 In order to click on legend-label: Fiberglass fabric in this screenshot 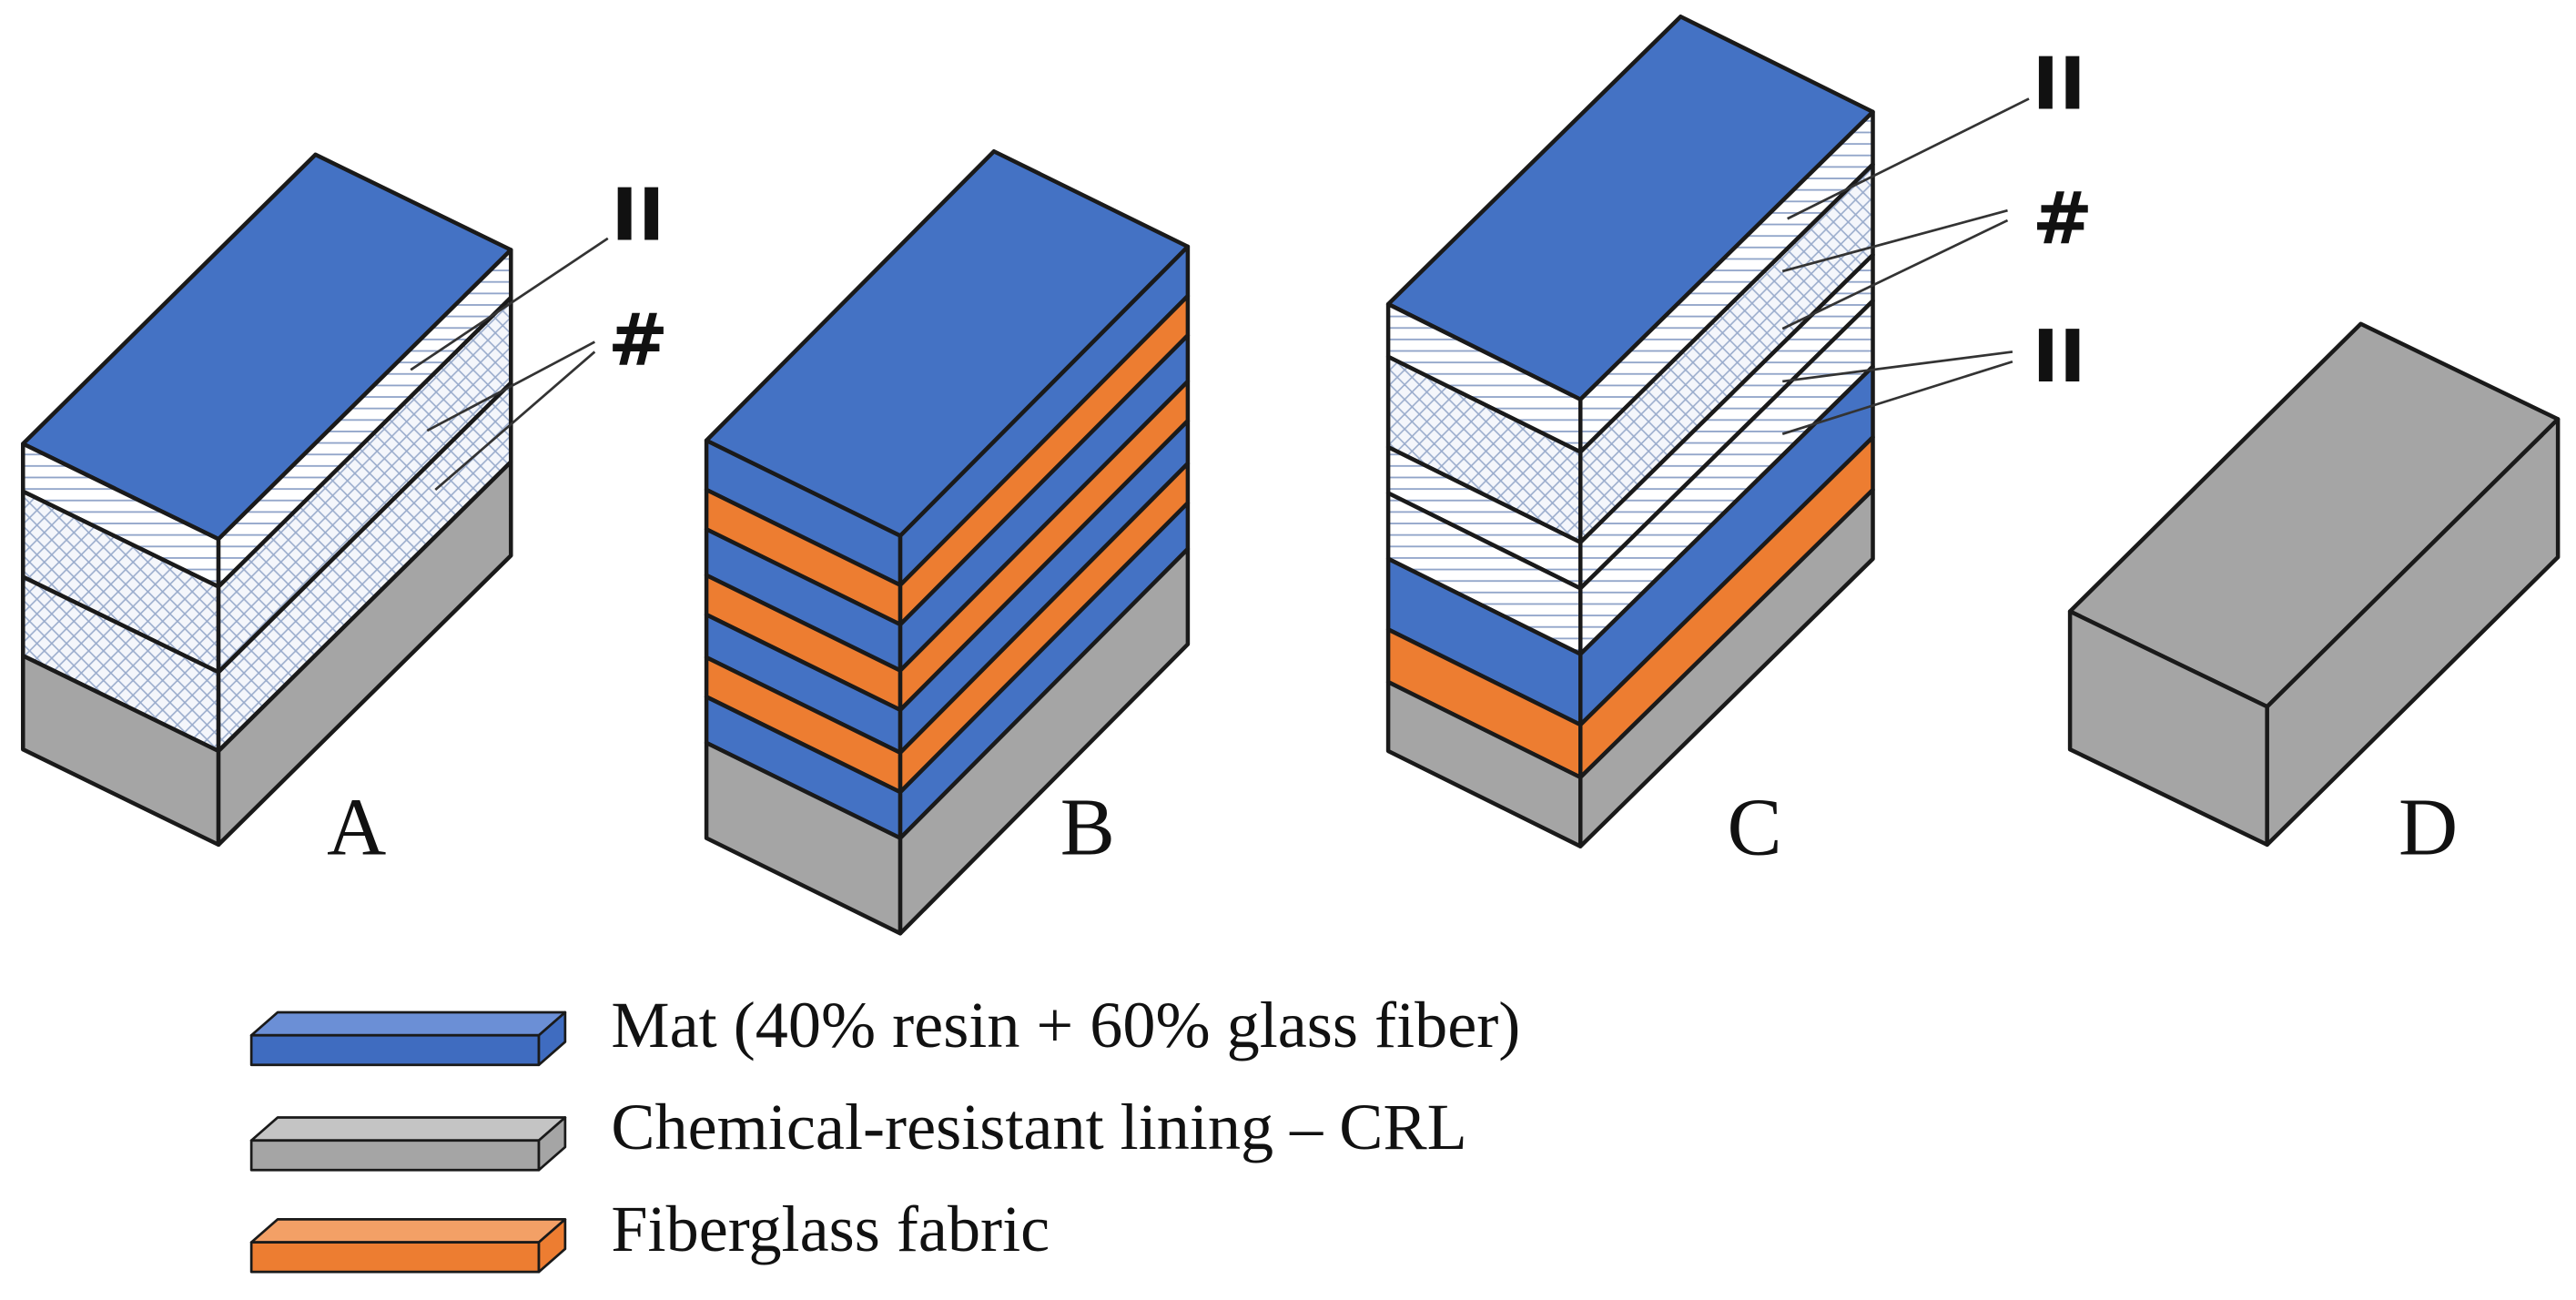, I will do `click(830, 1229)`.